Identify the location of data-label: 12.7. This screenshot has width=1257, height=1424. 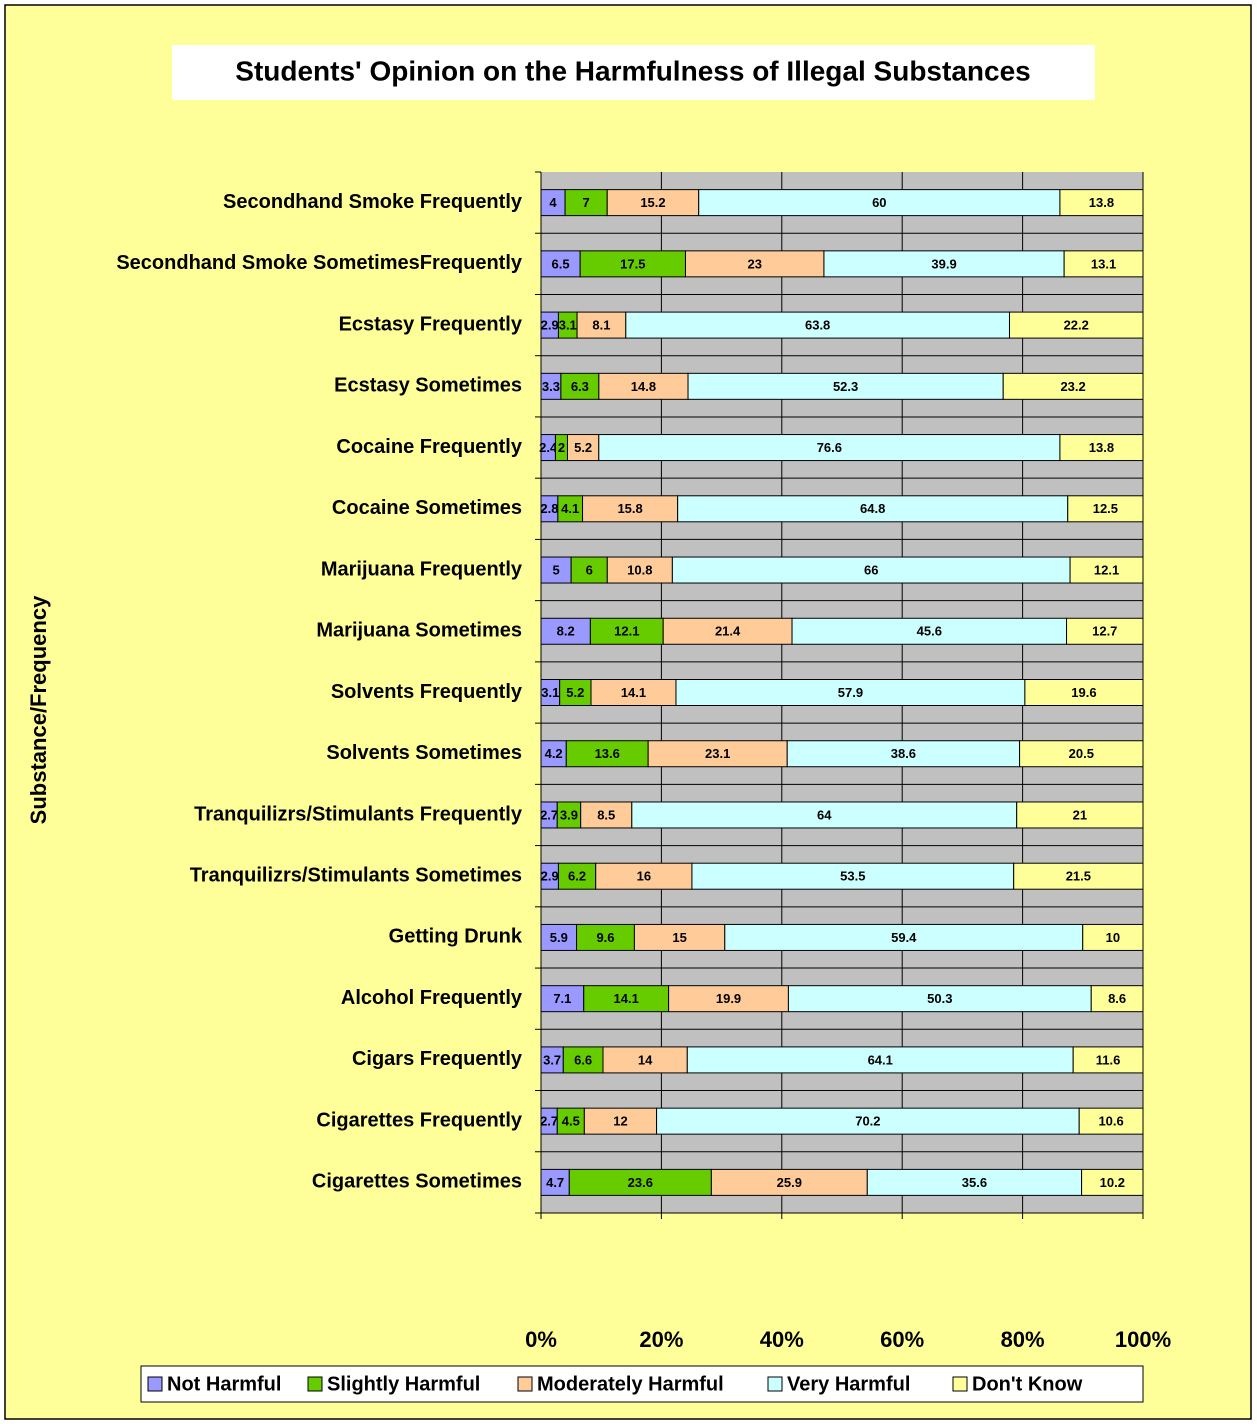
(1104, 631).